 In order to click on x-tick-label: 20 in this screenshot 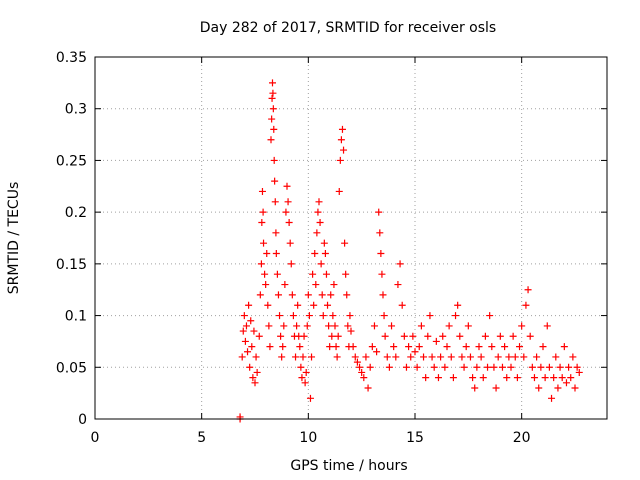, I will do `click(522, 438)`.